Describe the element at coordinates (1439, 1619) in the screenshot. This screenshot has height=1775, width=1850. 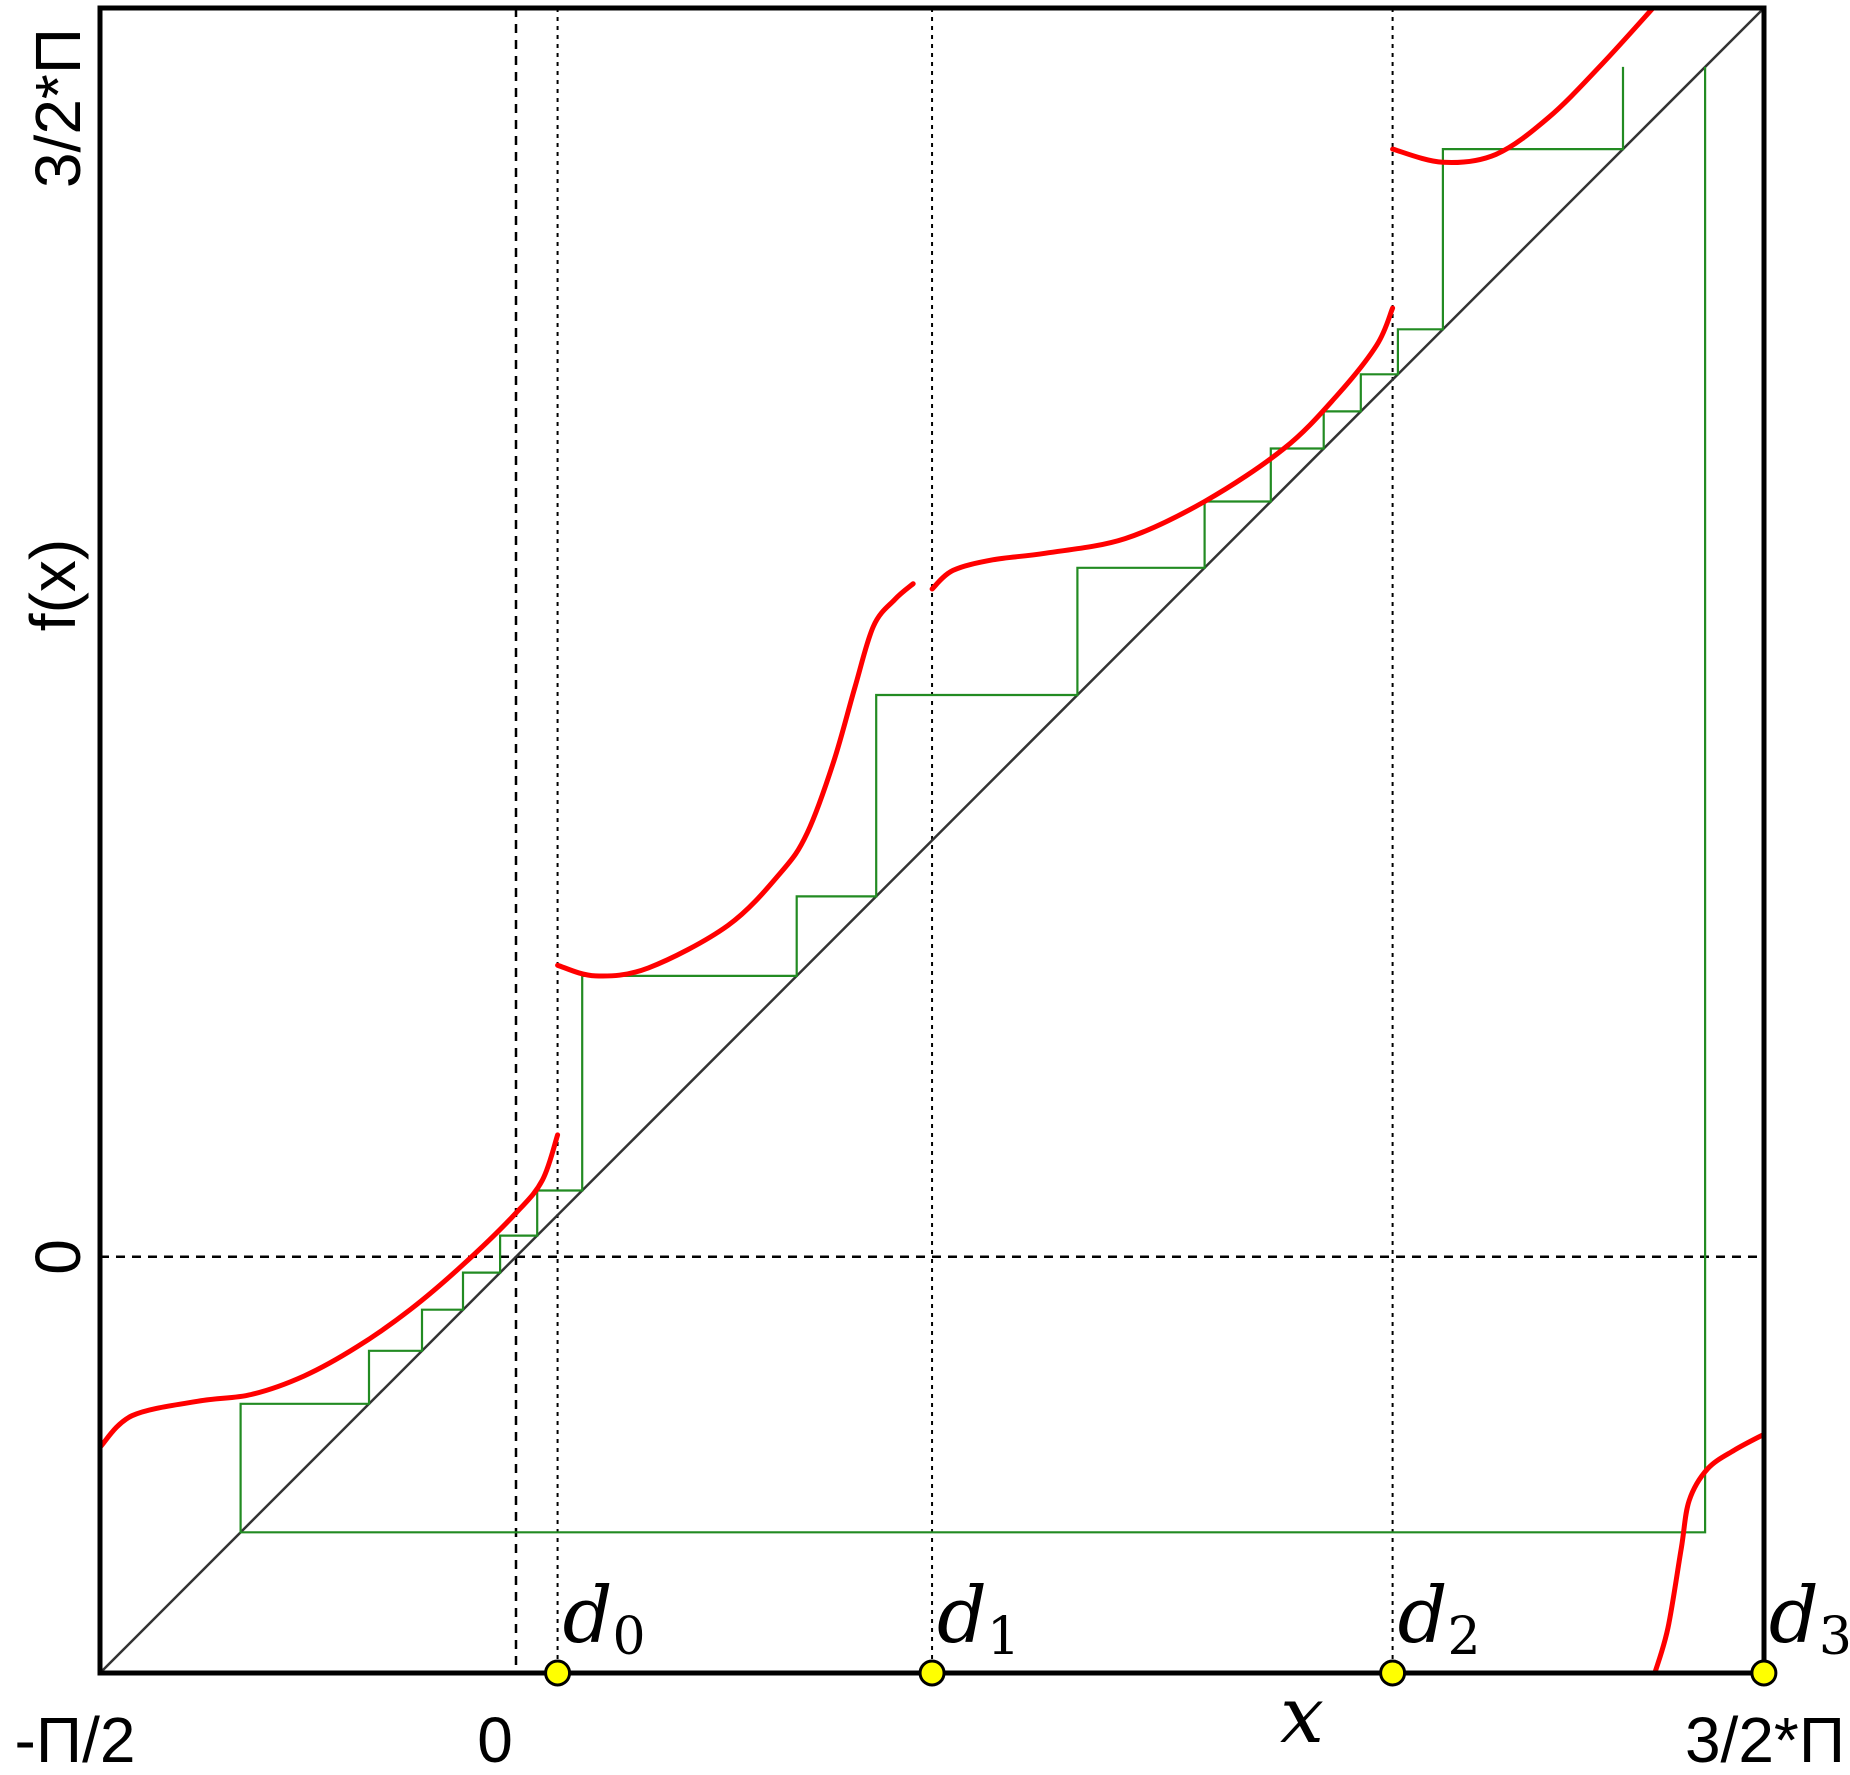
I see `label-d2: d2` at that location.